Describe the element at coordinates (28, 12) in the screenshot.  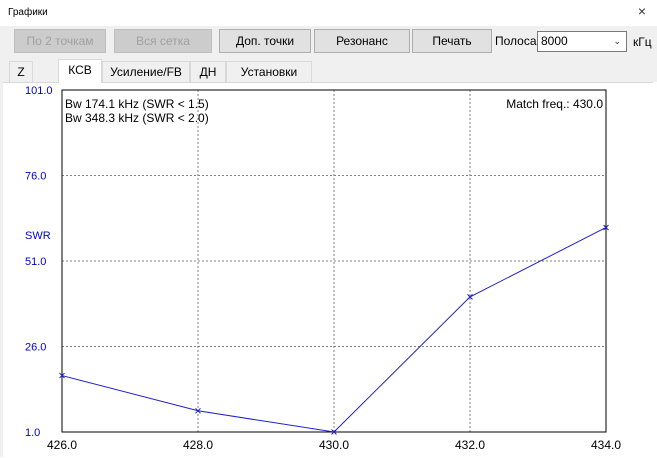
I see `window-title: Графики` at that location.